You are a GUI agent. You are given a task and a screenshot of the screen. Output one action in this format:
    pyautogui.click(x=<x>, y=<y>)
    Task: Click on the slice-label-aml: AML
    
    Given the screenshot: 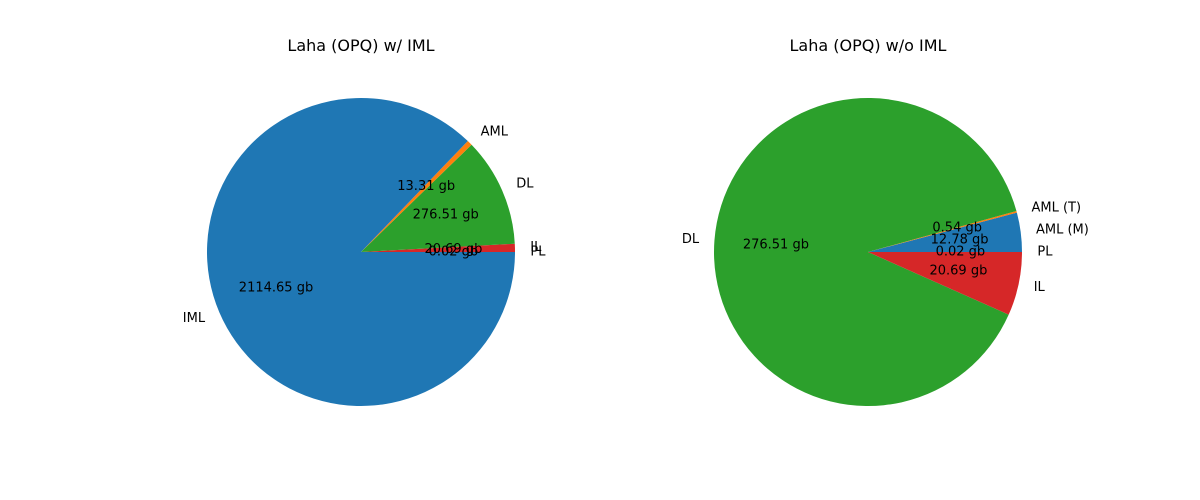 What is the action you would take?
    pyautogui.click(x=495, y=132)
    